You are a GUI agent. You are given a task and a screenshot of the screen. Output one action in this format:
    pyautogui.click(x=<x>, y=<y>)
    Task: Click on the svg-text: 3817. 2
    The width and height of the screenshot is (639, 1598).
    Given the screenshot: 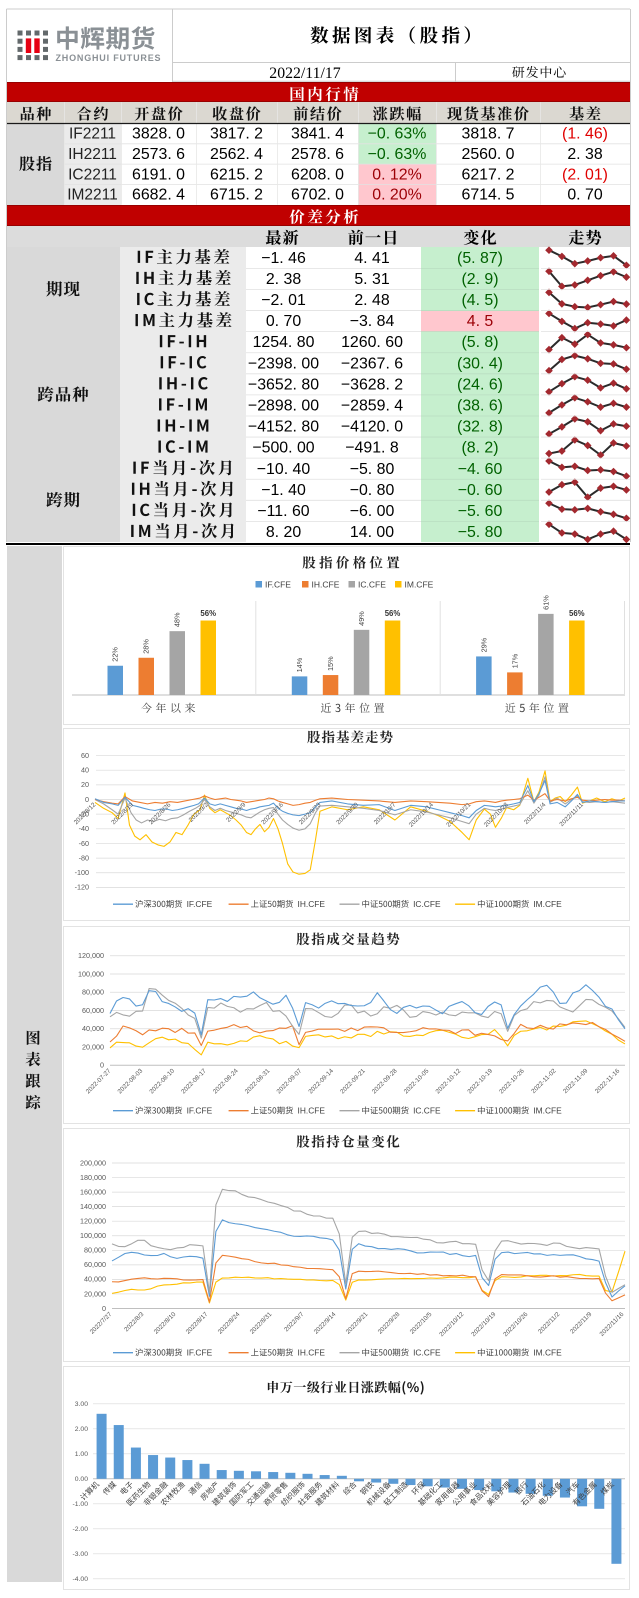 What is the action you would take?
    pyautogui.click(x=236, y=134)
    